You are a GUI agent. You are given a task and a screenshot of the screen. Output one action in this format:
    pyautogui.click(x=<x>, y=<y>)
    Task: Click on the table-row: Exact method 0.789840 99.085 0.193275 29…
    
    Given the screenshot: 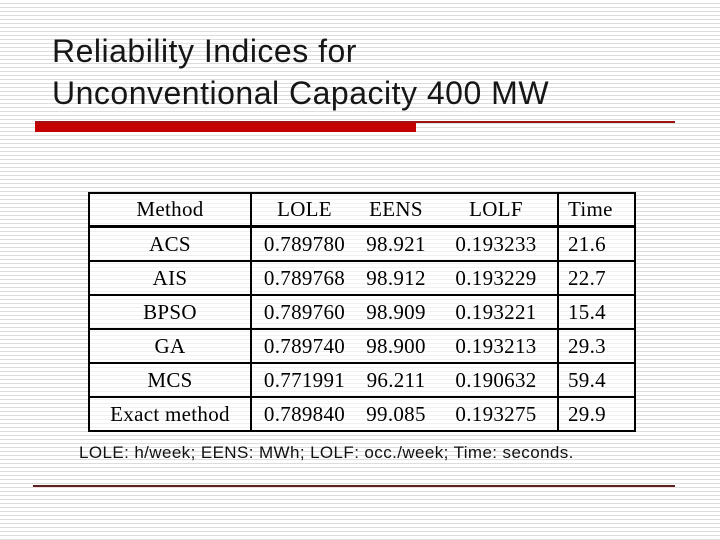 What is the action you would take?
    pyautogui.click(x=362, y=414)
    